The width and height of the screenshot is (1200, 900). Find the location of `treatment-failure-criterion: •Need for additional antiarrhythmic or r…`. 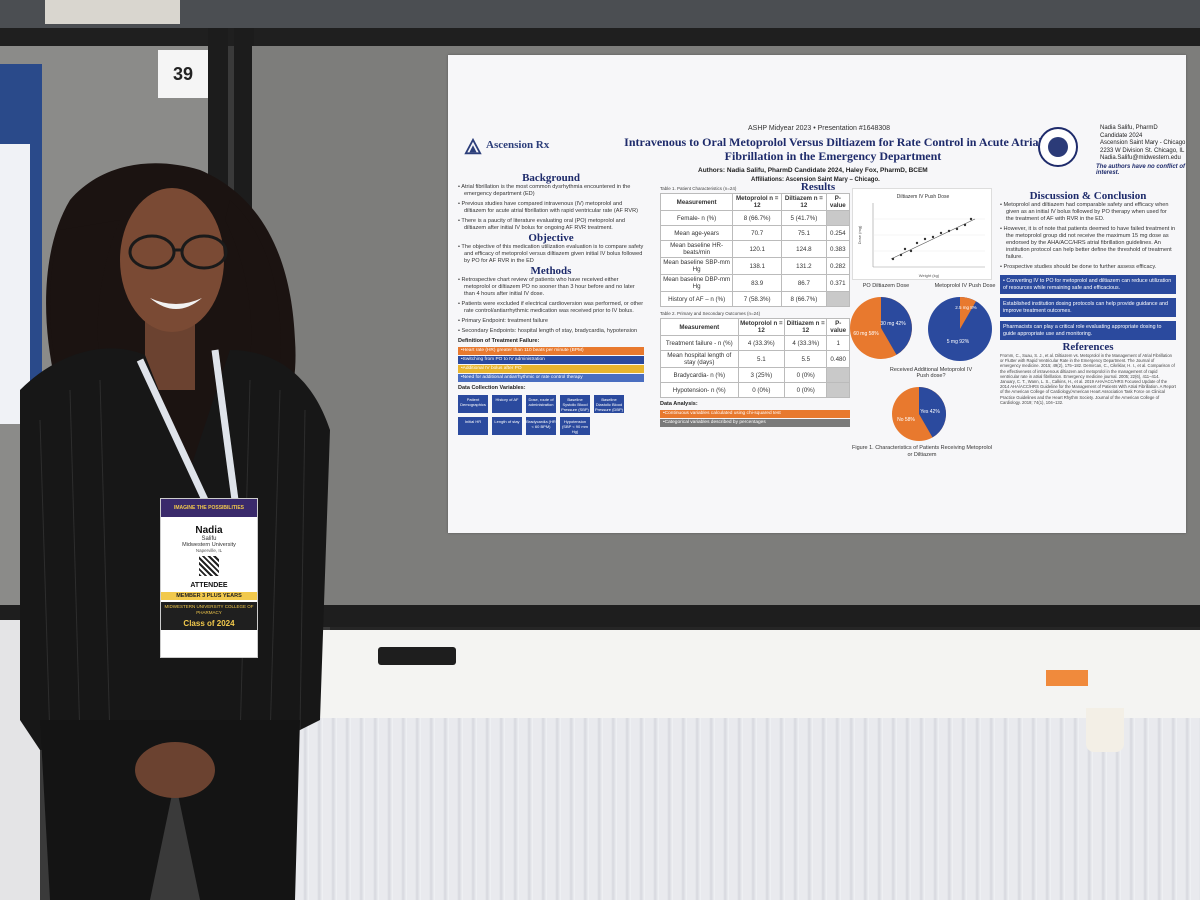

treatment-failure-criterion: •Need for additional antiarrhythmic or r… is located at coordinates (551, 378).